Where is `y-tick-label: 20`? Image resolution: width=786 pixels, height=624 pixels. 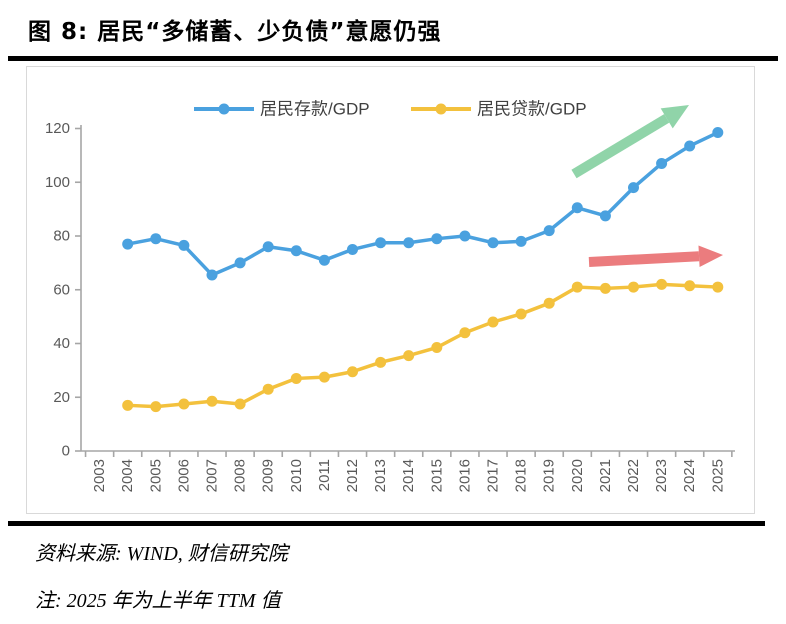
y-tick-label: 20 is located at coordinates (61, 397).